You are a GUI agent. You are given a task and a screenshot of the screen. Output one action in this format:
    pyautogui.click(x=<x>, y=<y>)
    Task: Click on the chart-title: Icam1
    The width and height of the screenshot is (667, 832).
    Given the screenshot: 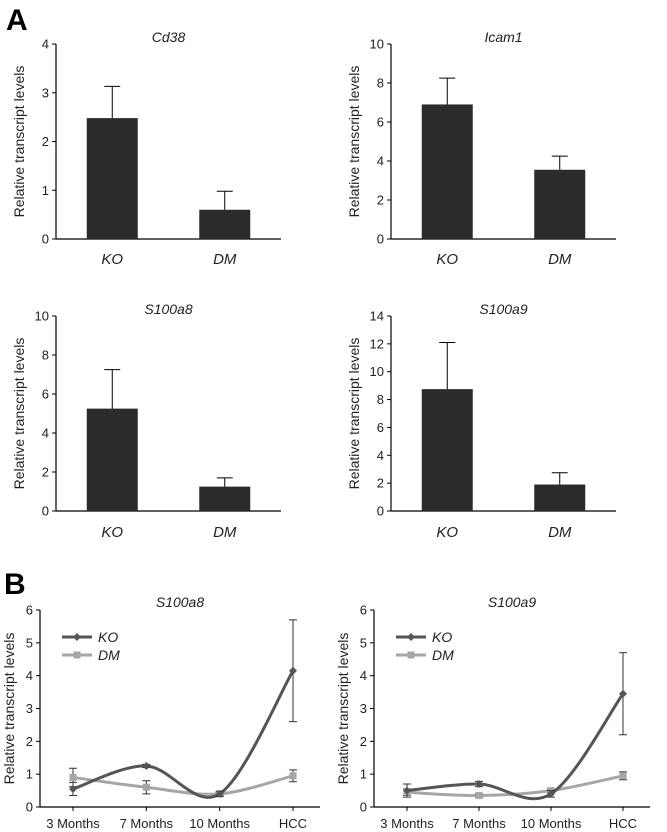 What is the action you would take?
    pyautogui.click(x=503, y=37)
    